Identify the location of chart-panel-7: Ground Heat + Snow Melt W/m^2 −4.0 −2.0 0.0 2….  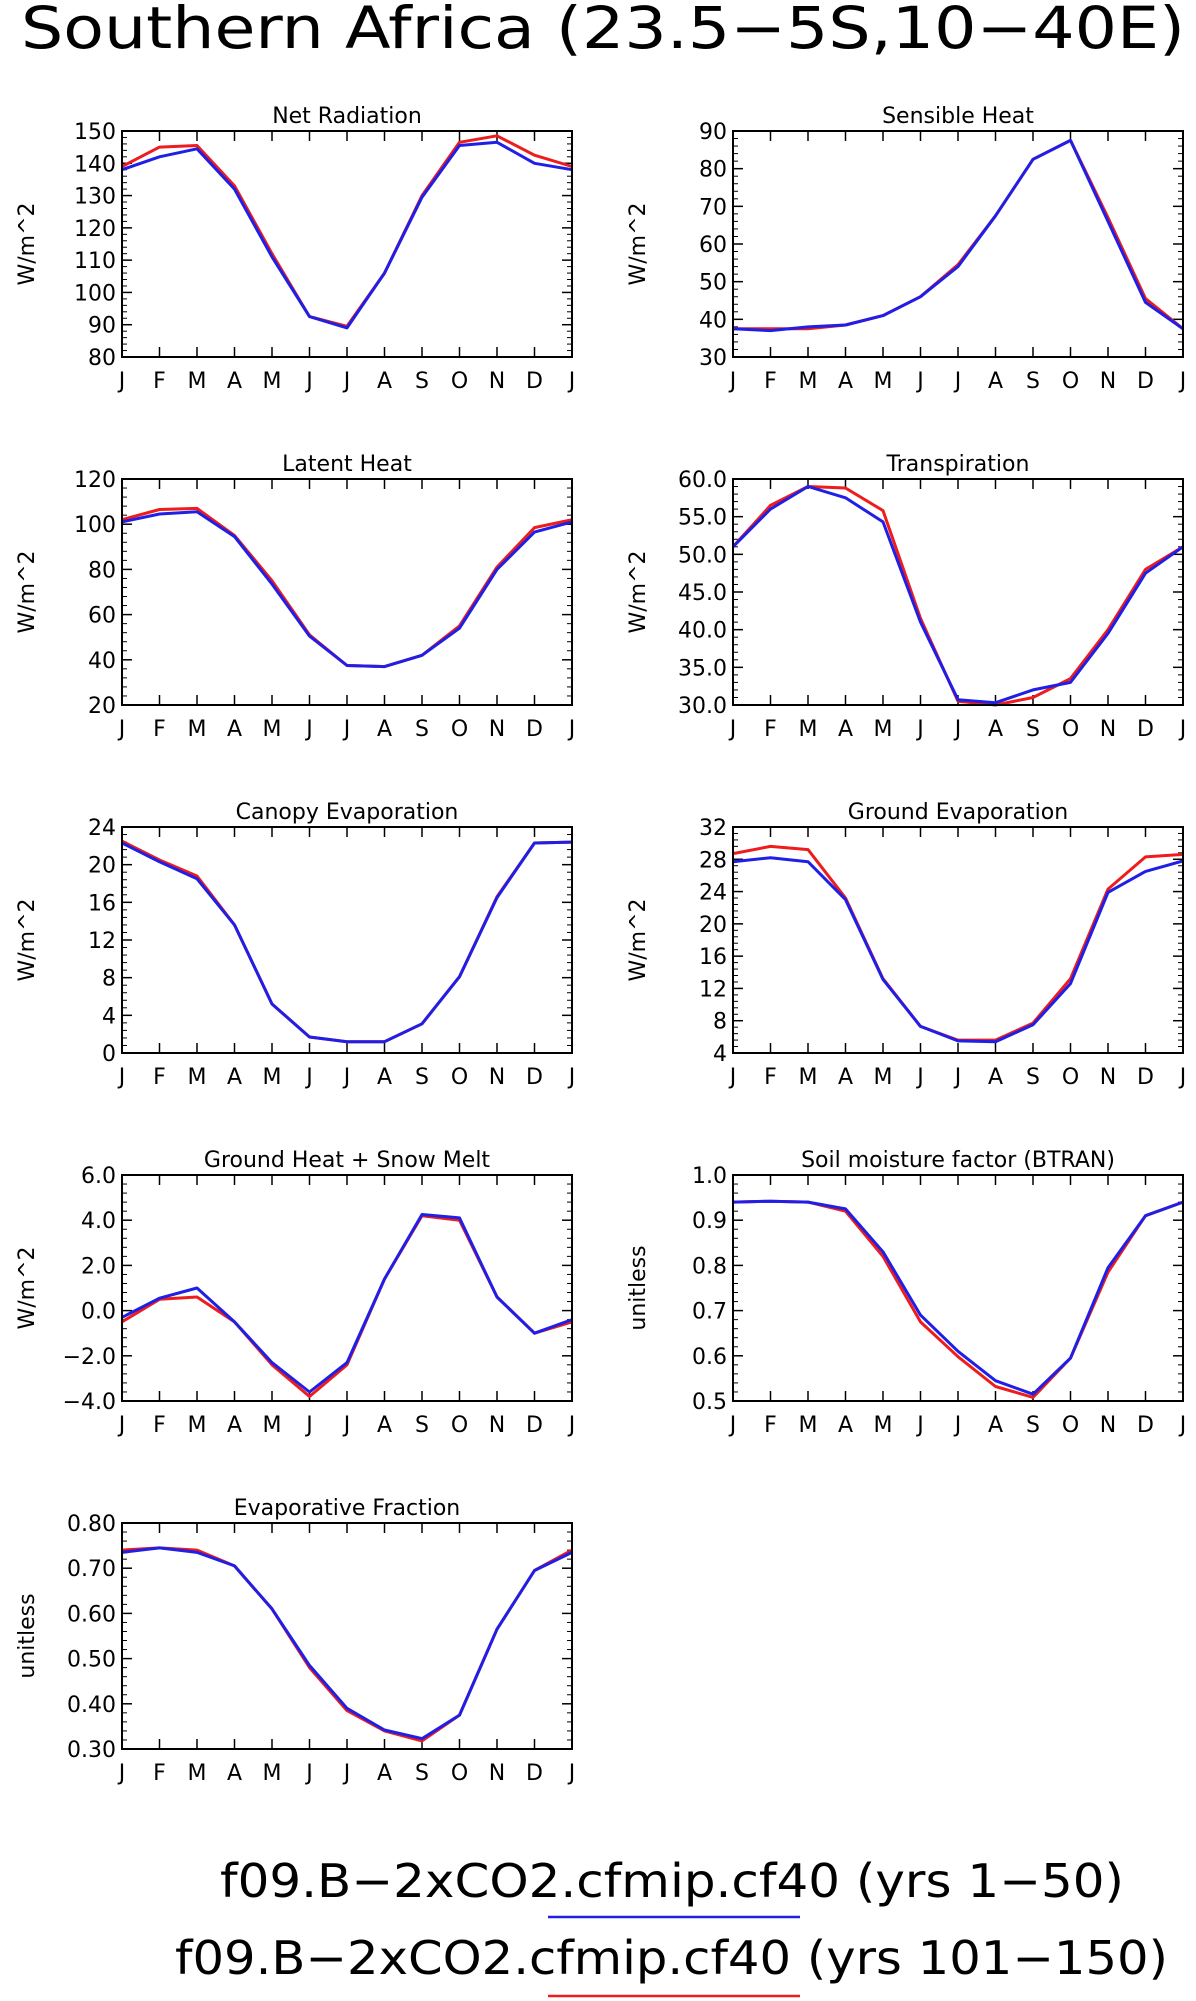
(295, 1293).